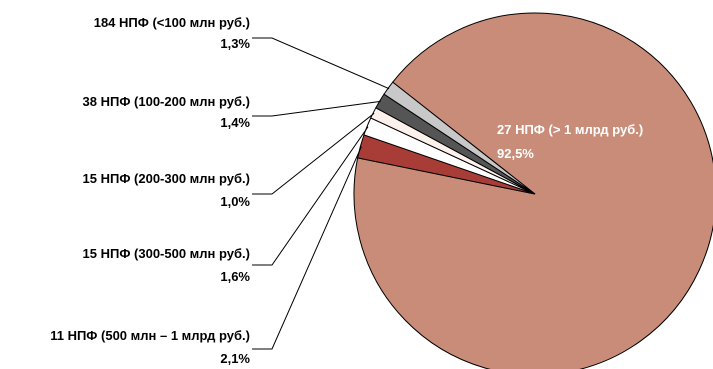 Image resolution: width=713 pixels, height=369 pixels. What do you see at coordinates (570, 129) in the screenshot?
I see `slice-label-main: 27 НПФ (> 1 млрд руб.)` at bounding box center [570, 129].